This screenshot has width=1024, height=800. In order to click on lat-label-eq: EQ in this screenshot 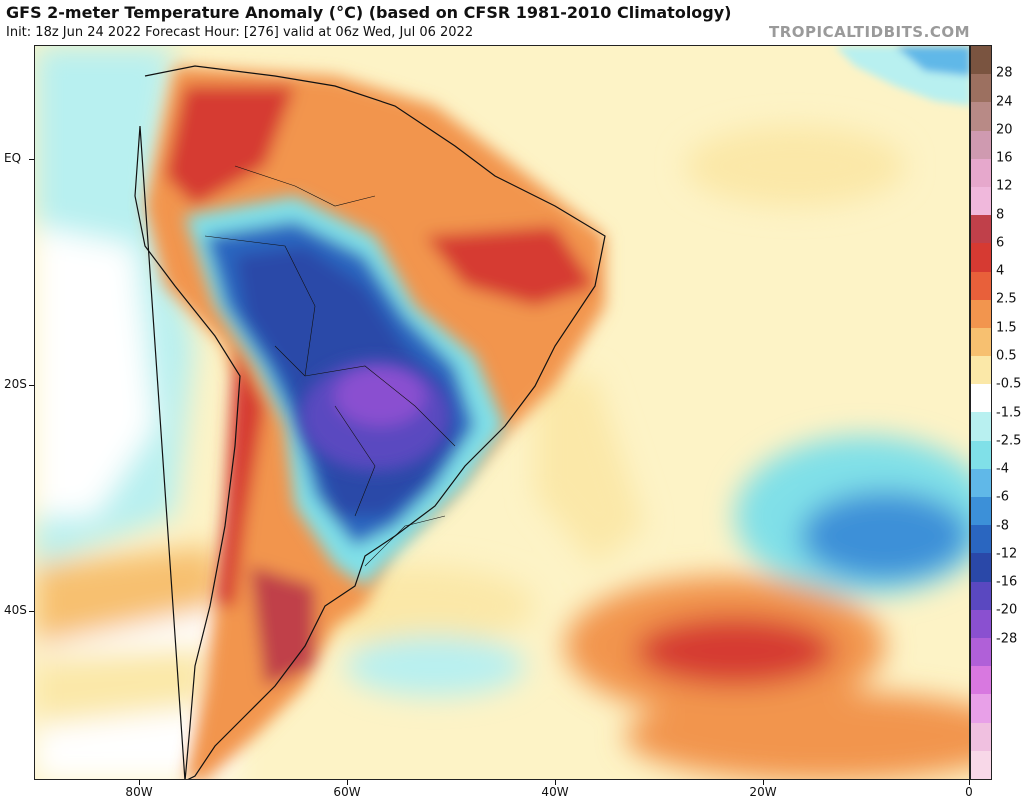, I will do `click(13, 158)`.